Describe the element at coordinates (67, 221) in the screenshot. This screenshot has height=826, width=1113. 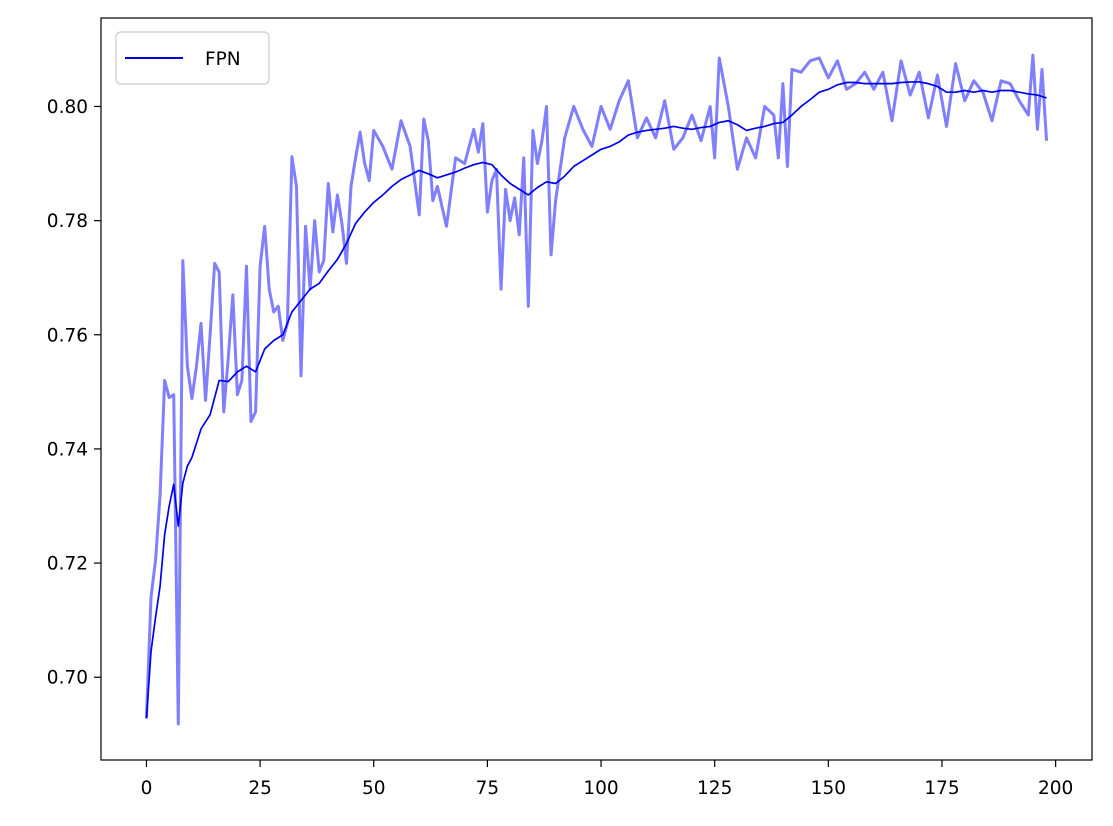
I see `y-tick-label: 0.78` at that location.